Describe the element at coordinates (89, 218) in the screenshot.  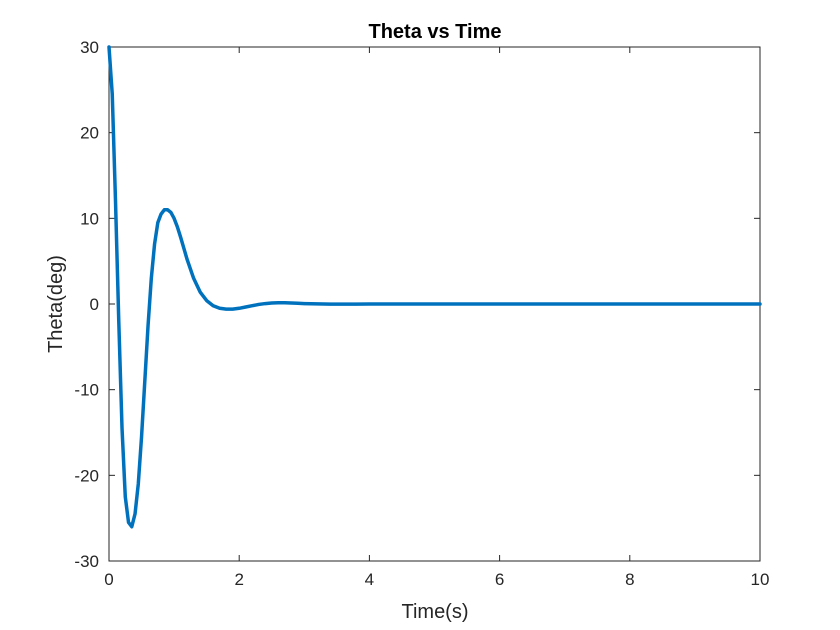
I see `y-tick-label: 10` at that location.